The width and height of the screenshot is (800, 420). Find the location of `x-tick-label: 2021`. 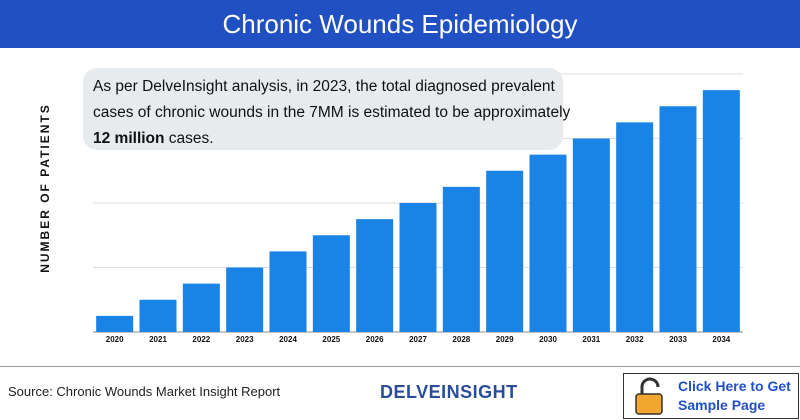

x-tick-label: 2021 is located at coordinates (158, 339).